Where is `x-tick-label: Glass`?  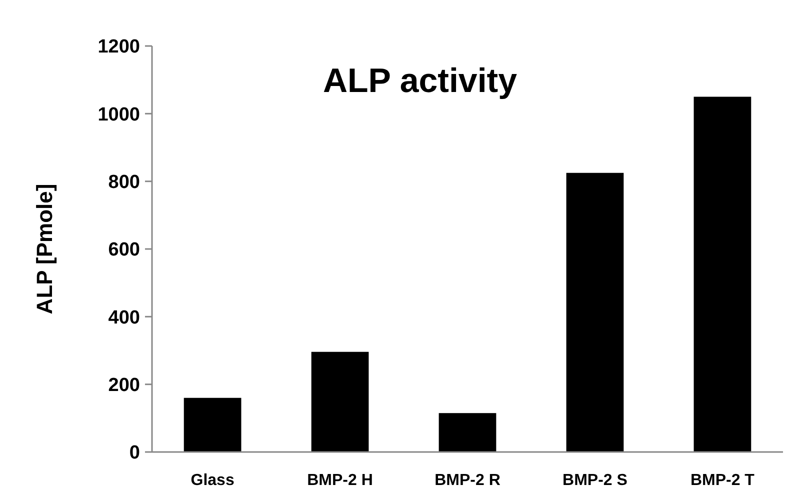 x-tick-label: Glass is located at coordinates (212, 480).